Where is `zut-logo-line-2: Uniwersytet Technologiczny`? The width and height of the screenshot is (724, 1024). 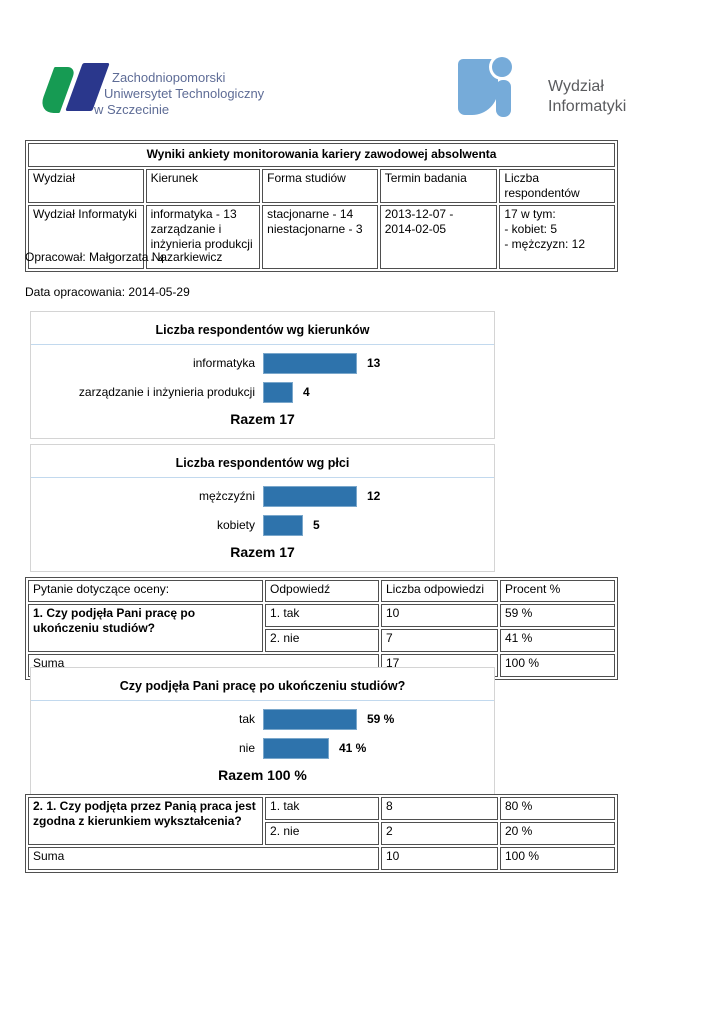
zut-logo-line-2: Uniwersytet Technologiczny is located at coordinates (184, 93).